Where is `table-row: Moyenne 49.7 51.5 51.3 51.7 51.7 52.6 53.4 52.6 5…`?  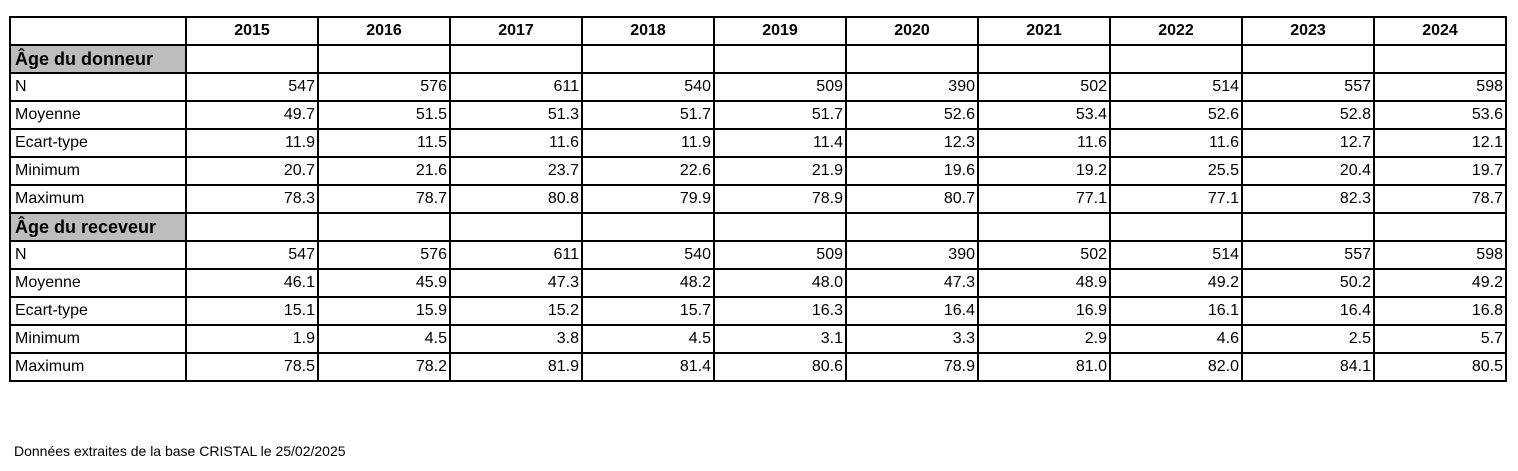
table-row: Moyenne 49.7 51.5 51.3 51.7 51.7 52.6 53.4 52.6 5… is located at coordinates (758, 115).